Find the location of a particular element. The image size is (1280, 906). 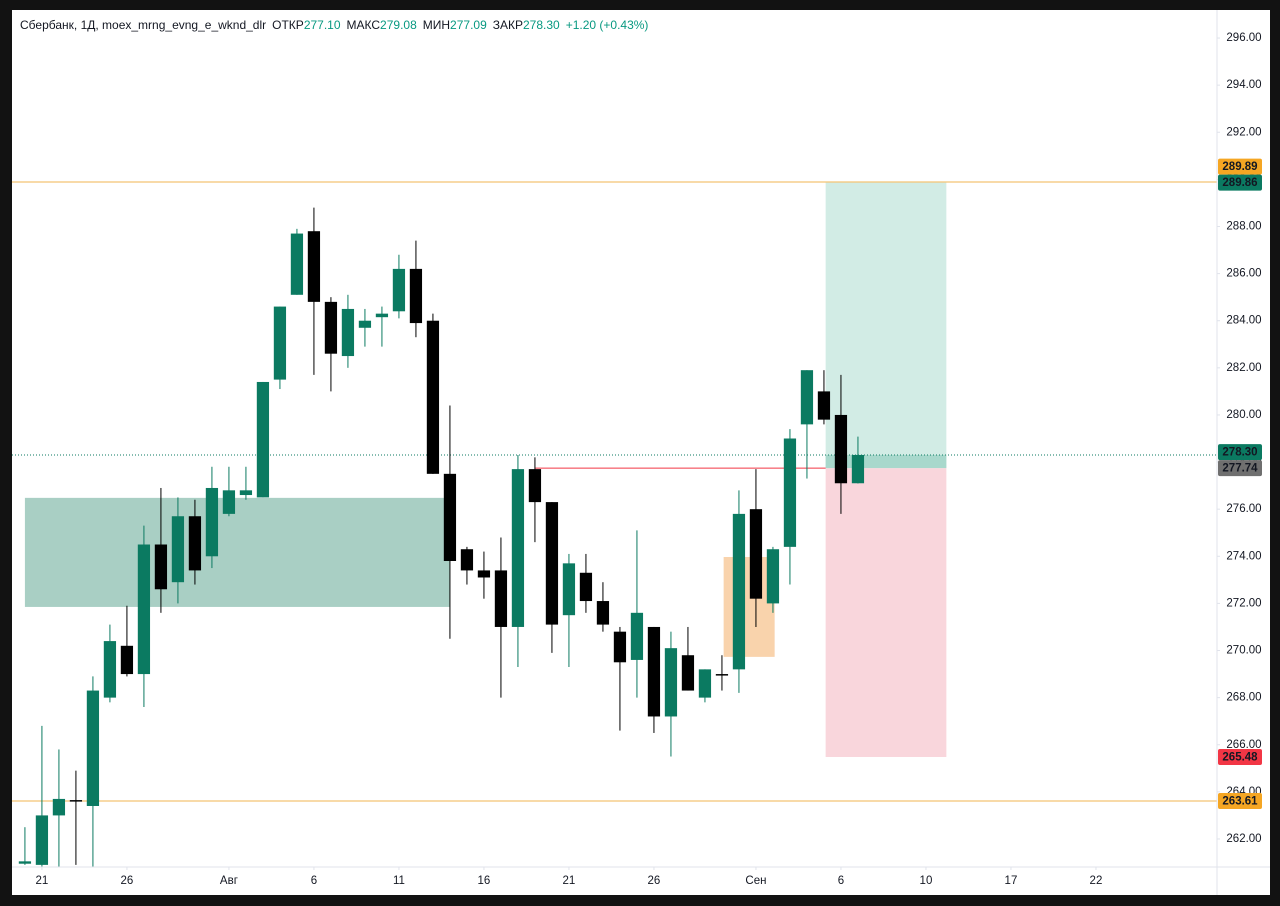

y-tick-label: 268.00 is located at coordinates (1243, 698).